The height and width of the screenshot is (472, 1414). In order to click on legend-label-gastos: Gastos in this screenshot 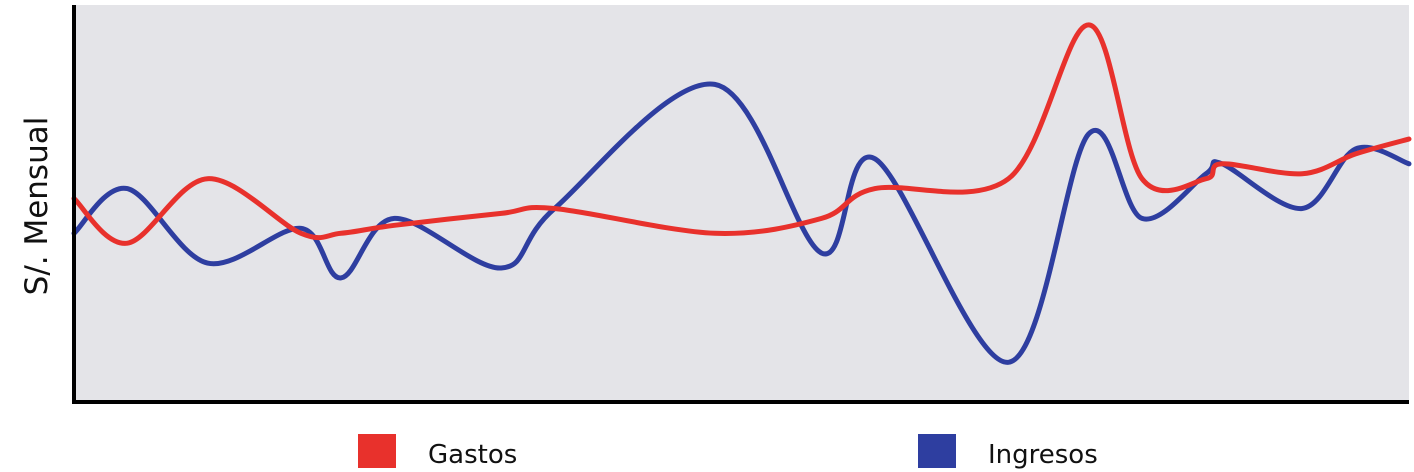, I will do `click(472, 455)`.